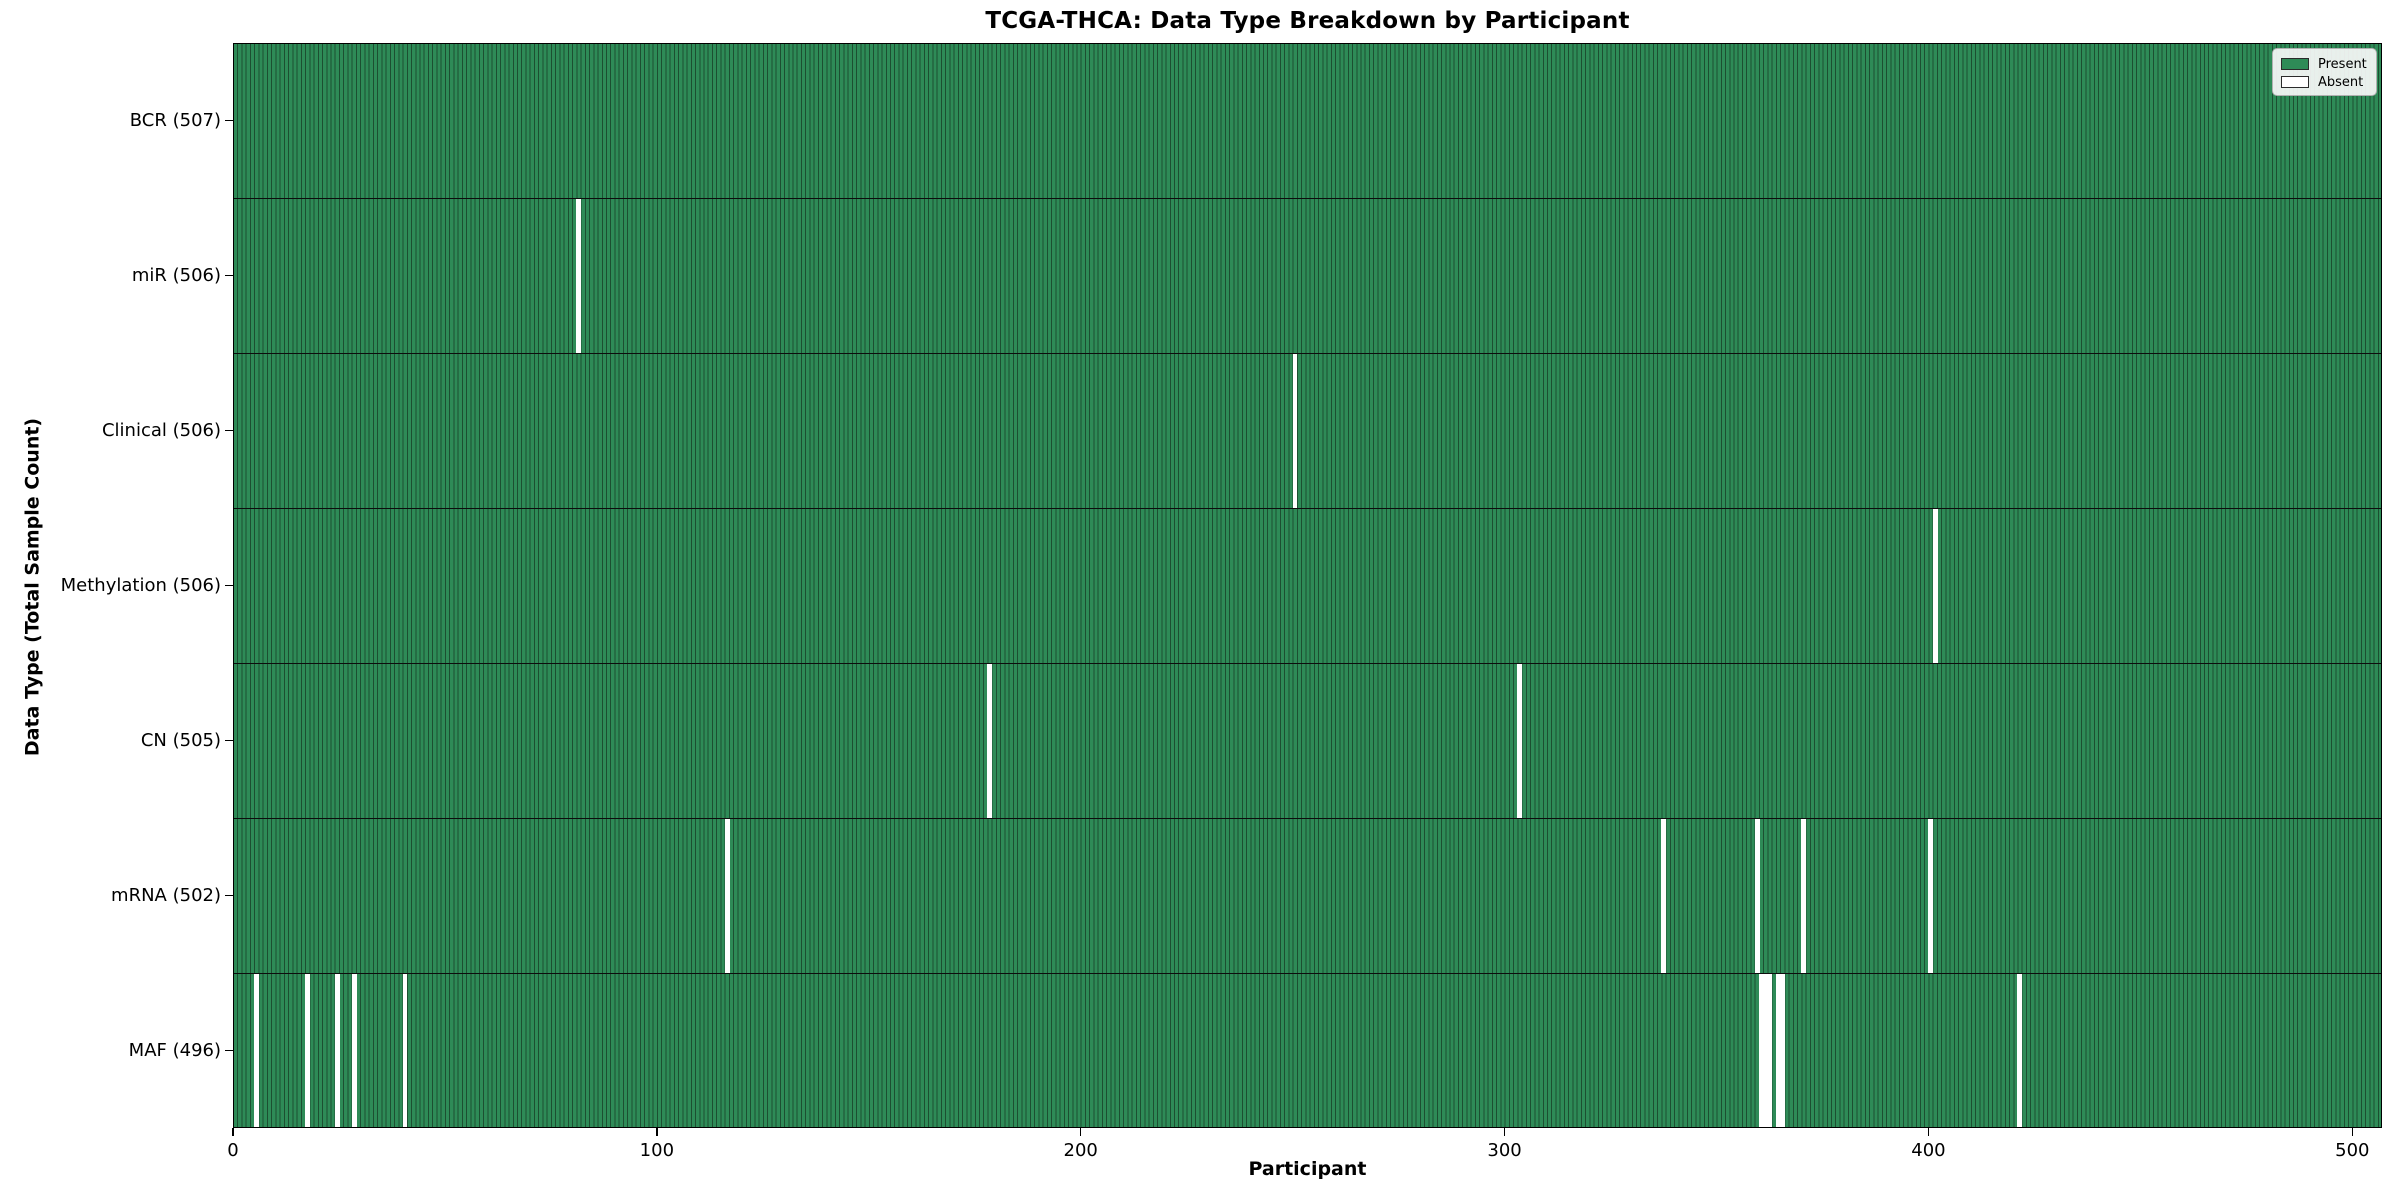 The image size is (2400, 1200). I want to click on heatmap-row-mir, so click(1307, 275).